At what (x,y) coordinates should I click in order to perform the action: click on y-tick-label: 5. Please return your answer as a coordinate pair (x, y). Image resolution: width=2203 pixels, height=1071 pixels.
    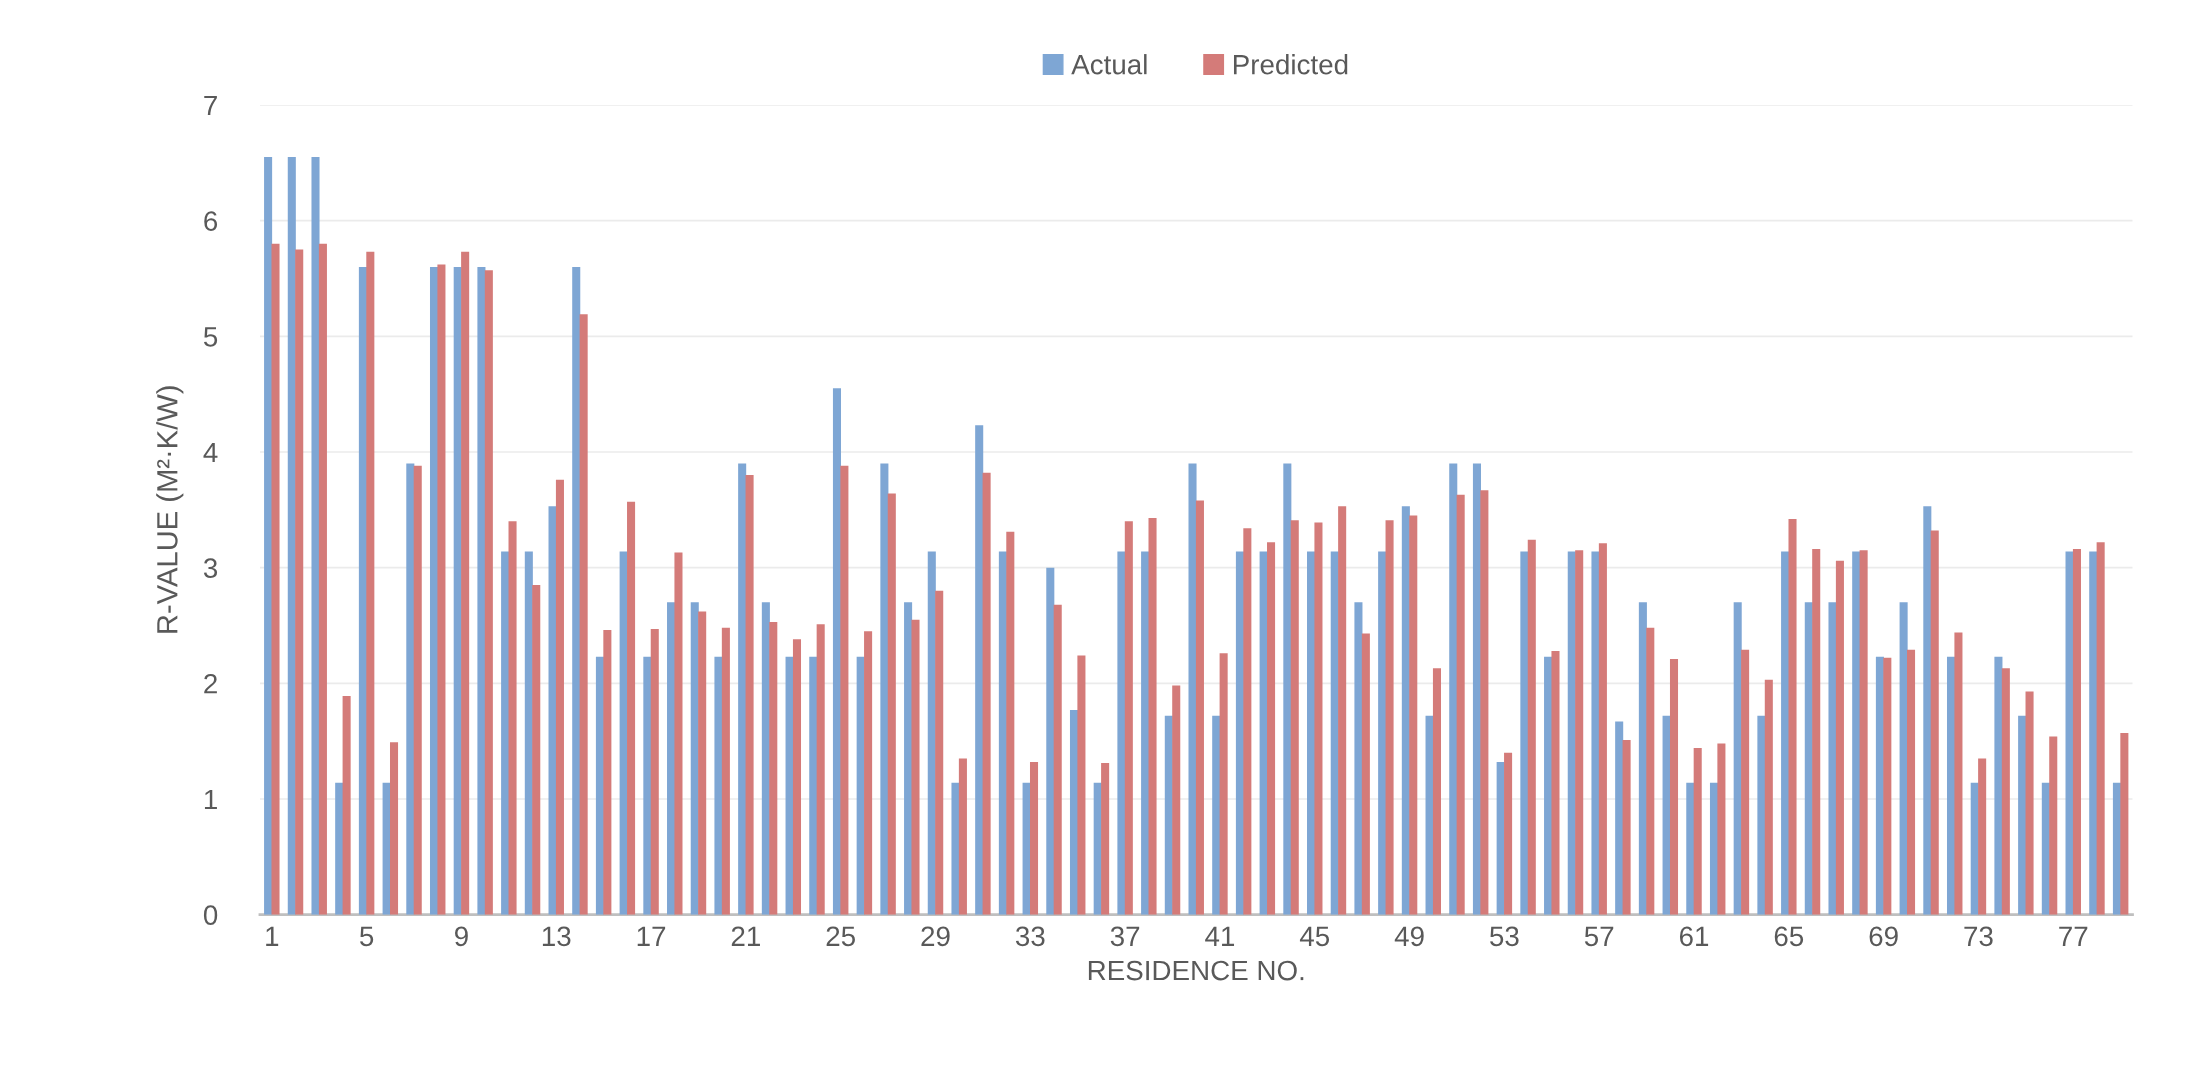
    Looking at the image, I should click on (210, 337).